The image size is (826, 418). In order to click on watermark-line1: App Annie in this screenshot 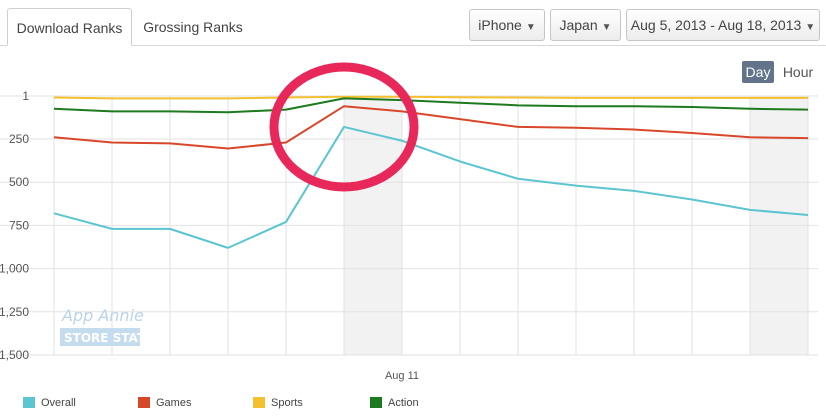, I will do `click(102, 315)`.